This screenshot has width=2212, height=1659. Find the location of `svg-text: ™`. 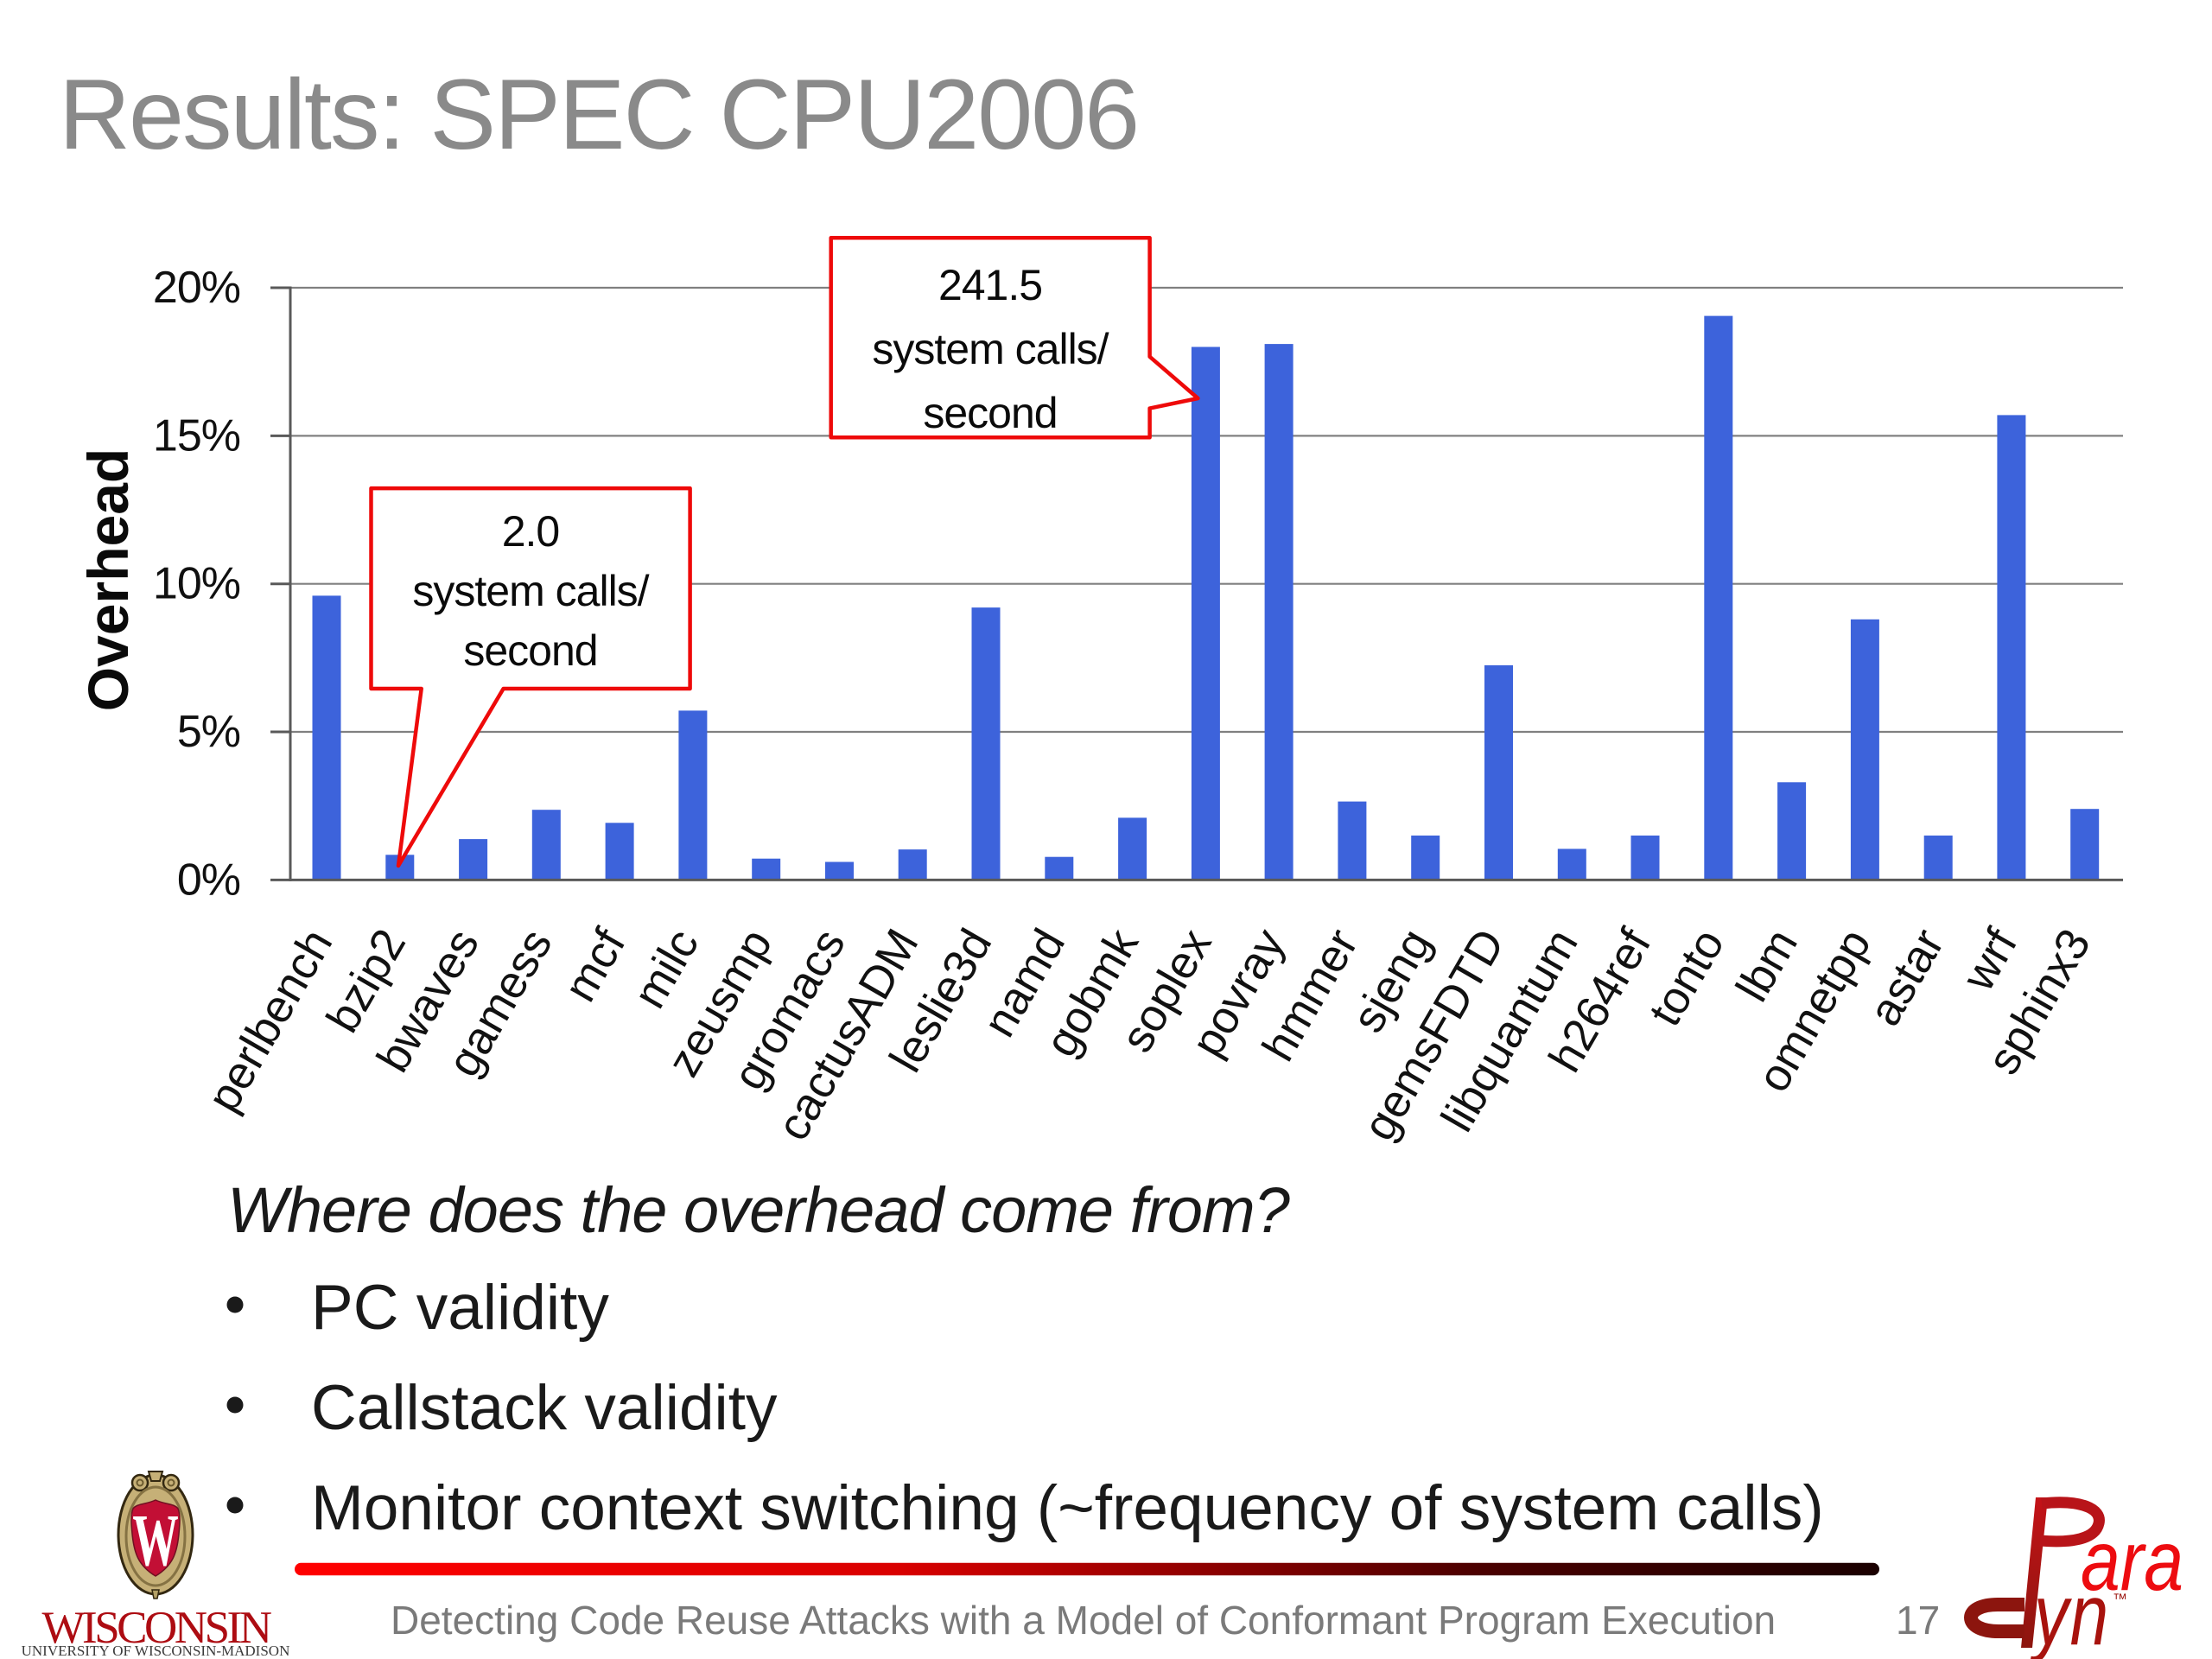

svg-text: ™ is located at coordinates (2120, 1599).